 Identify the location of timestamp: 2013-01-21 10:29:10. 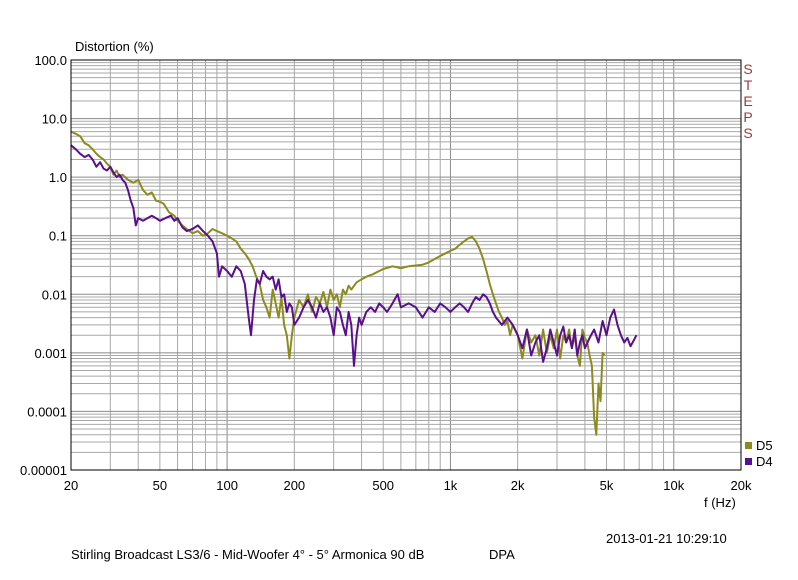
(666, 538).